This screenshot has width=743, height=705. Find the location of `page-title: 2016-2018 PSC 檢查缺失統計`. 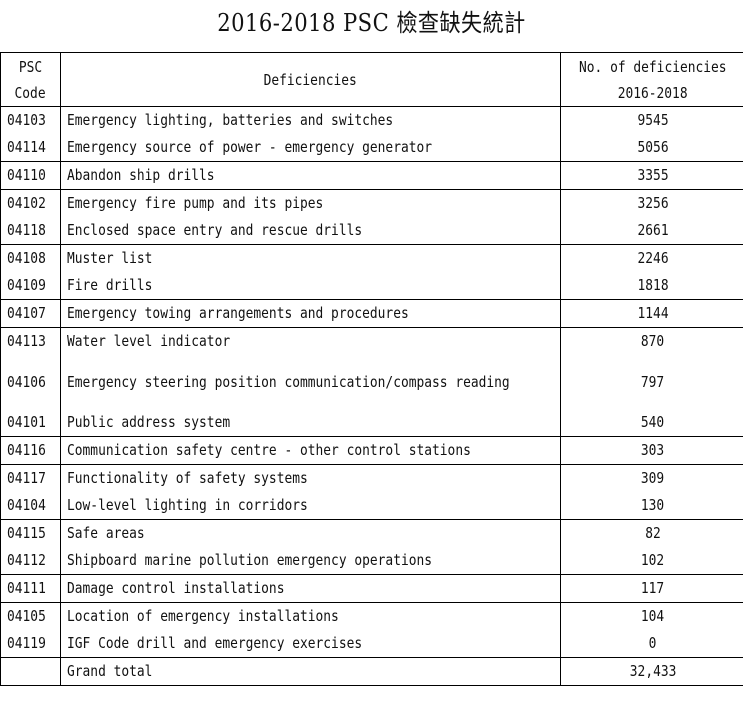

page-title: 2016-2018 PSC 檢查缺失統計 is located at coordinates (371, 23).